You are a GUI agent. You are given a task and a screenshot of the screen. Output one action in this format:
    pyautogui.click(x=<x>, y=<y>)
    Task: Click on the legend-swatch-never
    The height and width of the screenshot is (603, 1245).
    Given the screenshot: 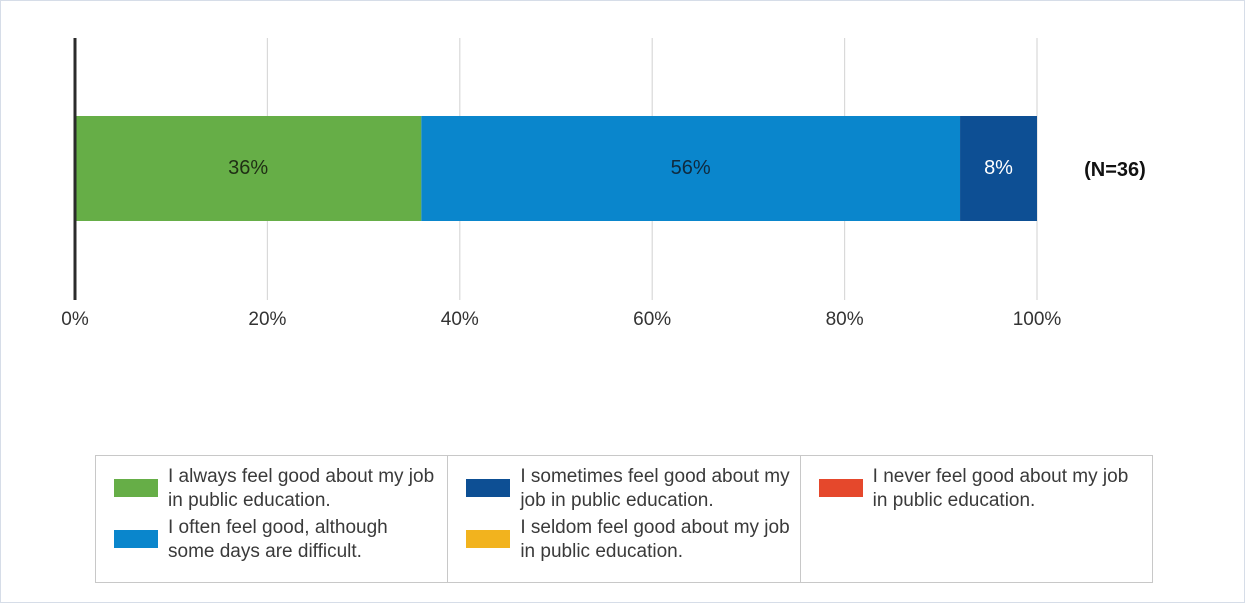 What is the action you would take?
    pyautogui.click(x=840, y=488)
    